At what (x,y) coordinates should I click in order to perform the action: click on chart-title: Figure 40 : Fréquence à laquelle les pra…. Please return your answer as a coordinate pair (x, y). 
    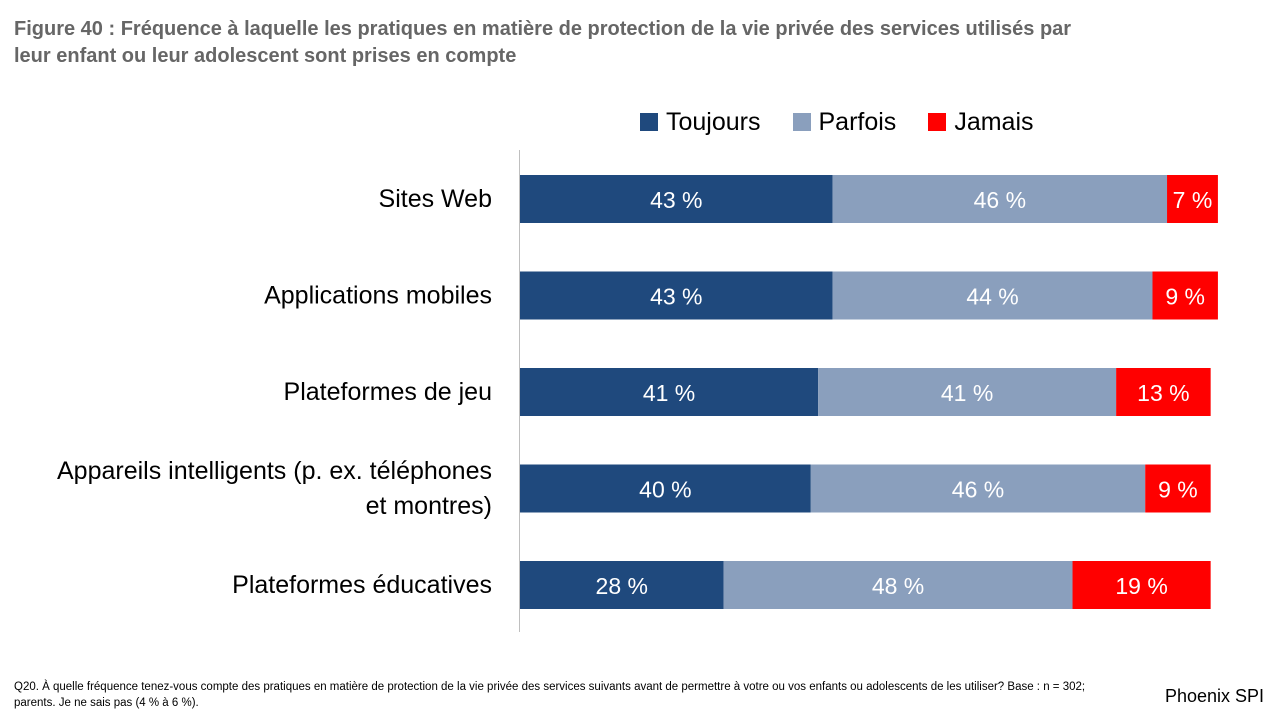
    Looking at the image, I should click on (574, 43).